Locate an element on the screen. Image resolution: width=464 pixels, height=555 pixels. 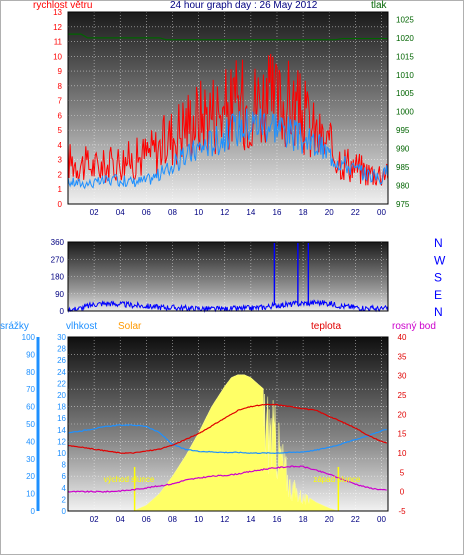
weather-x-tick-label: 22 is located at coordinates (355, 519).